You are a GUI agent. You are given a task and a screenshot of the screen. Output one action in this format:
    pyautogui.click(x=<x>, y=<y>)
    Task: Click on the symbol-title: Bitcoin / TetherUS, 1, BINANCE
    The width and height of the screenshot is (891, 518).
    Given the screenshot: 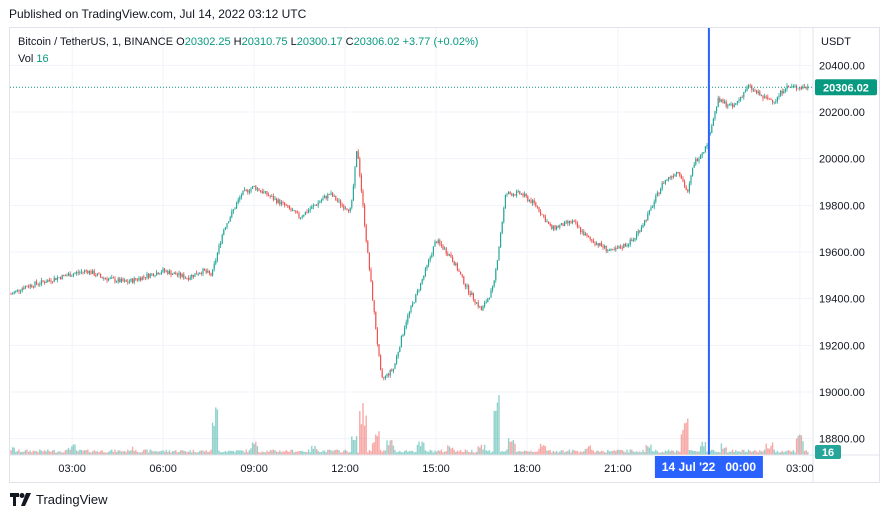 What is the action you would take?
    pyautogui.click(x=96, y=42)
    